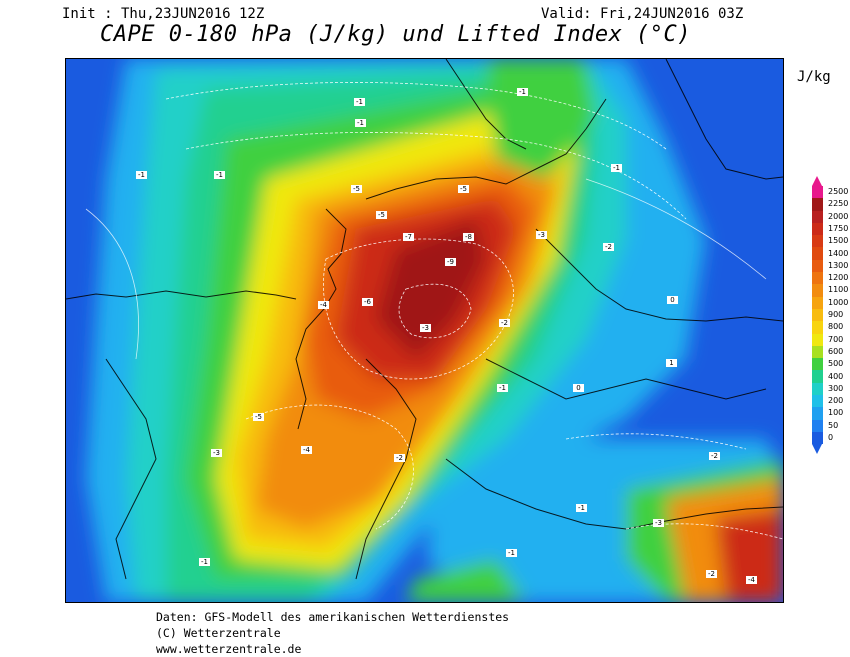 The width and height of the screenshot is (850, 657). I want to click on li-label: -9, so click(450, 262).